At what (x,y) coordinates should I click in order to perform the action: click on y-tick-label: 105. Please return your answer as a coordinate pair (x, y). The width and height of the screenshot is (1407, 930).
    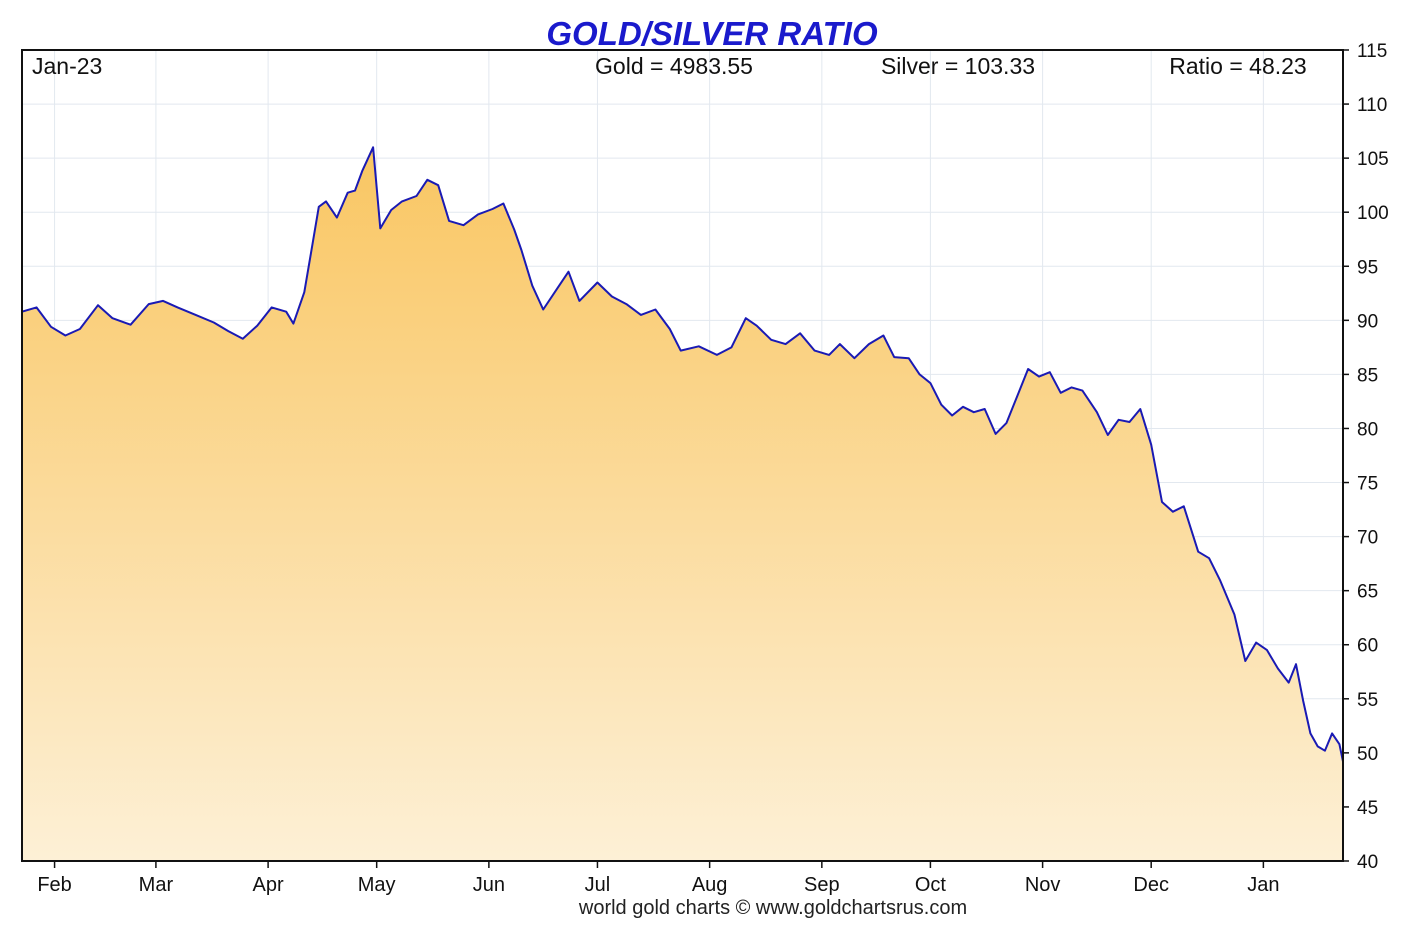
    Looking at the image, I should click on (1373, 159).